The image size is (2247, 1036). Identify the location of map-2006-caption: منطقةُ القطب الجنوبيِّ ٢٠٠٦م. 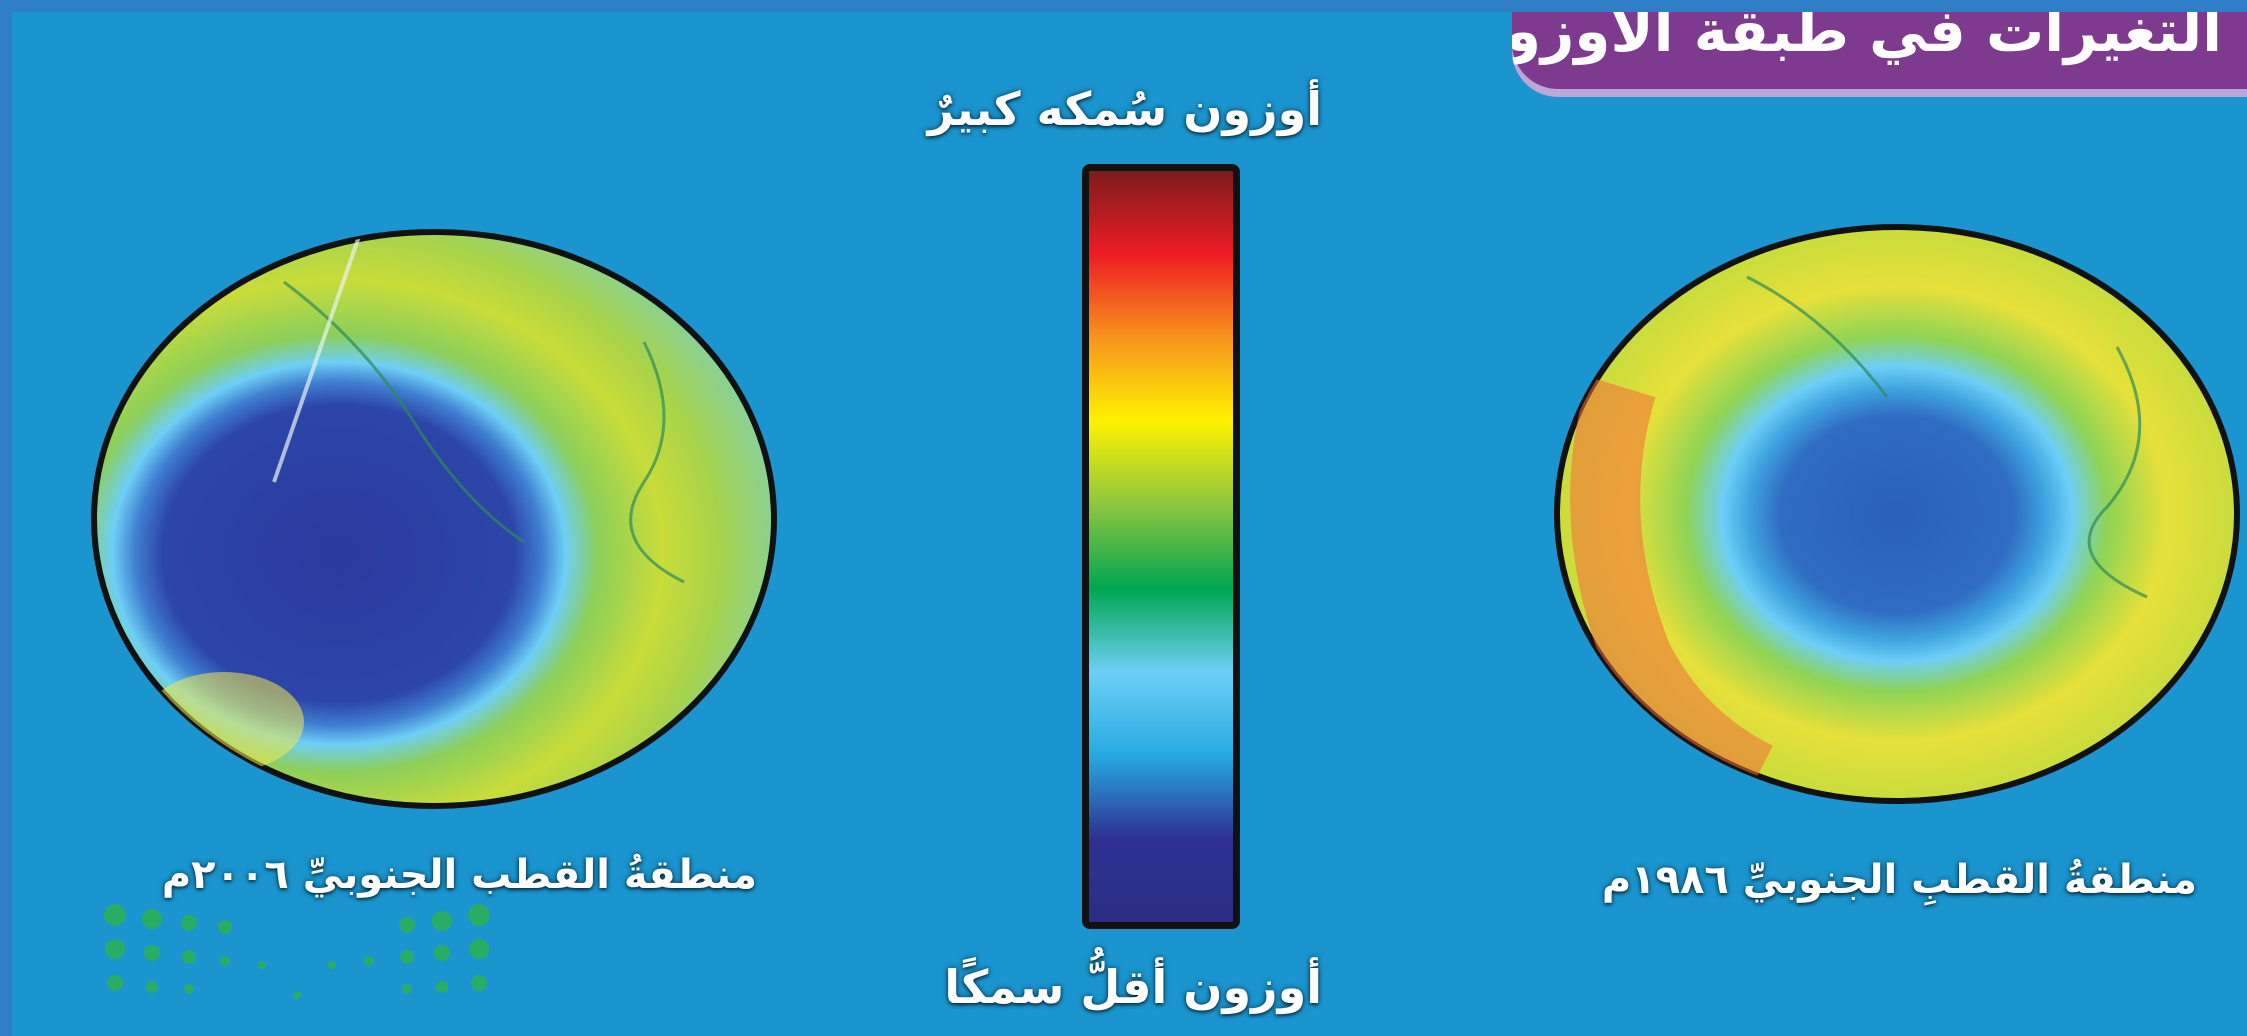
(459, 875).